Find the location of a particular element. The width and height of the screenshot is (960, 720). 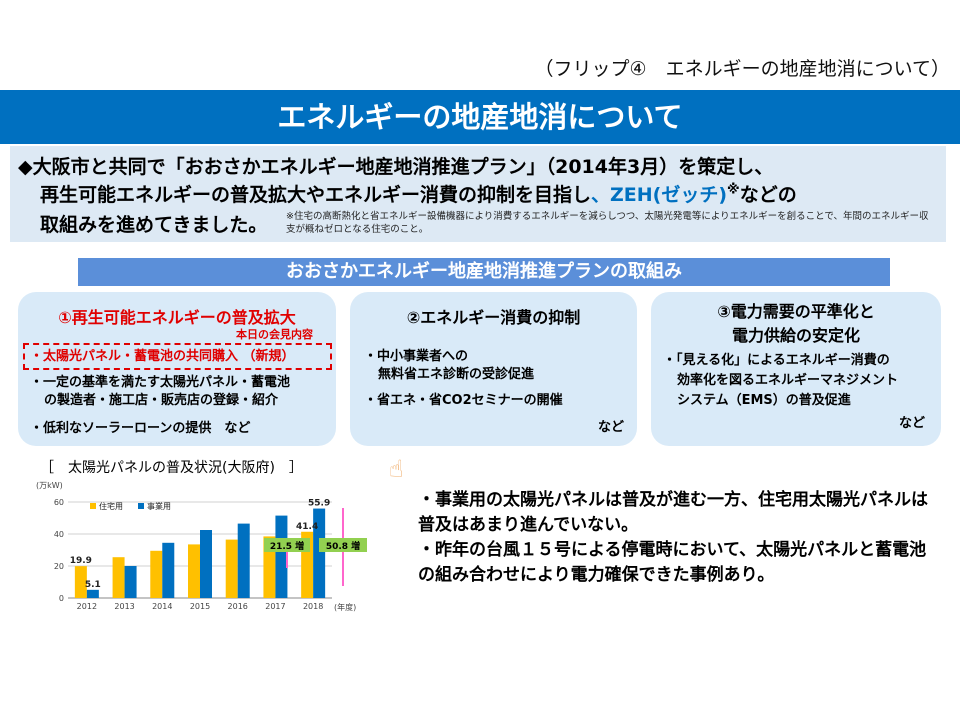

data-label-business-2012: 5.1 is located at coordinates (93, 585).